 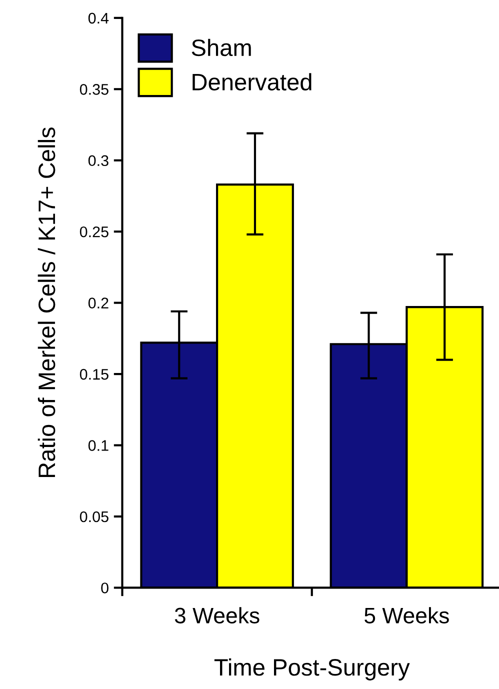 I want to click on y-tick-label: 0, so click(x=104, y=588).